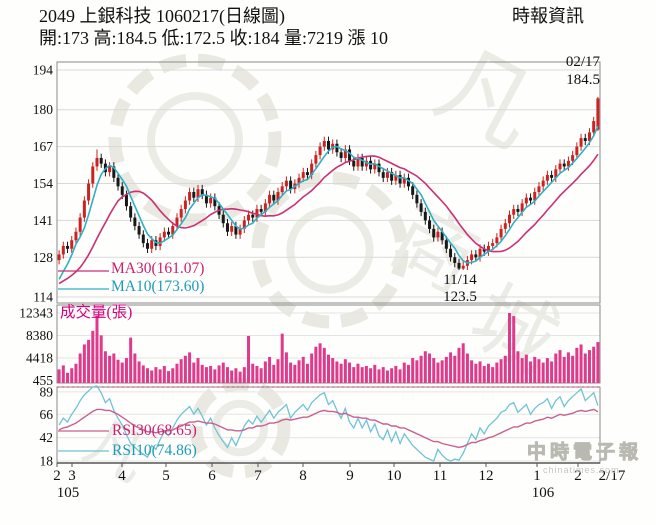 The image size is (656, 525). I want to click on svg-text: 4, so click(122, 476).